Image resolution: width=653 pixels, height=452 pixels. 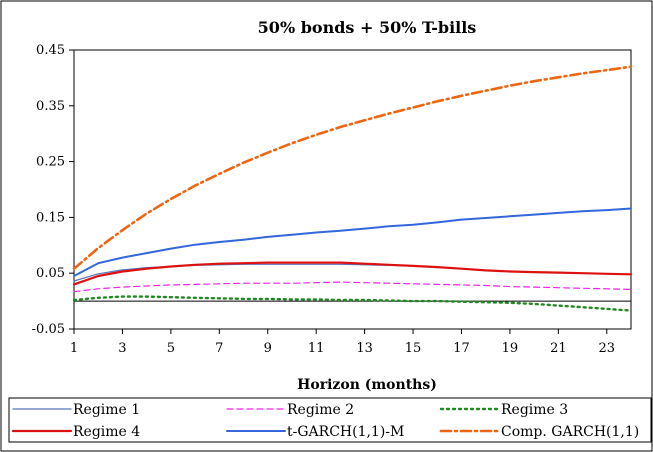 I want to click on legend-label: Comp. GARCH(1,1), so click(x=570, y=432).